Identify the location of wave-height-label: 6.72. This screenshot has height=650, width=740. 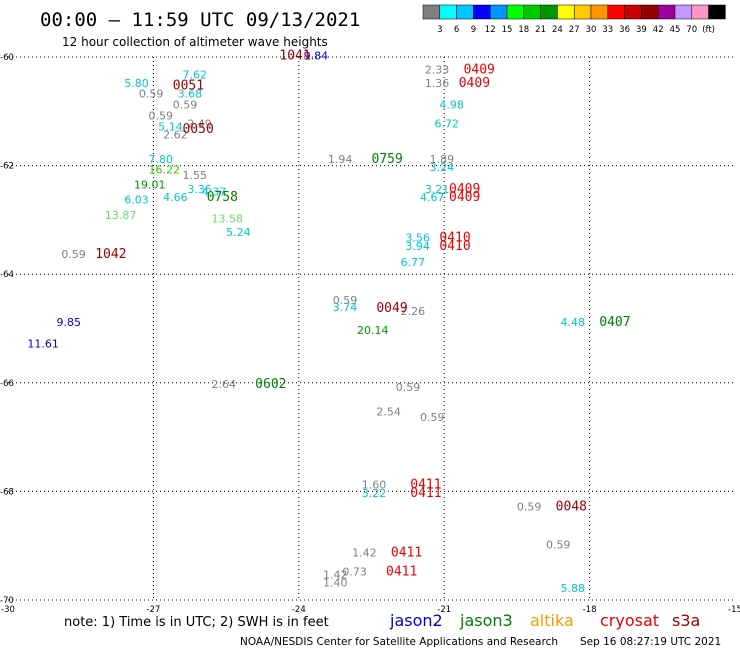
(447, 124).